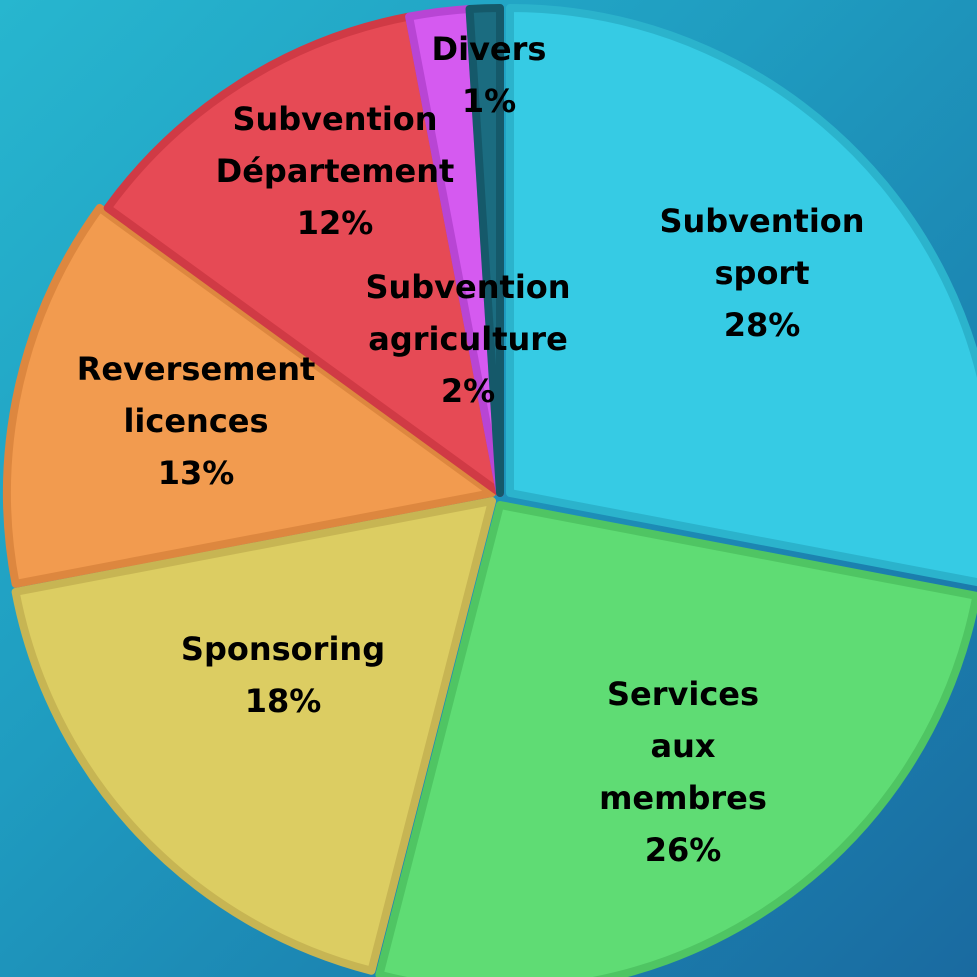  What do you see at coordinates (683, 798) in the screenshot?
I see `slice-name-line: membres` at bounding box center [683, 798].